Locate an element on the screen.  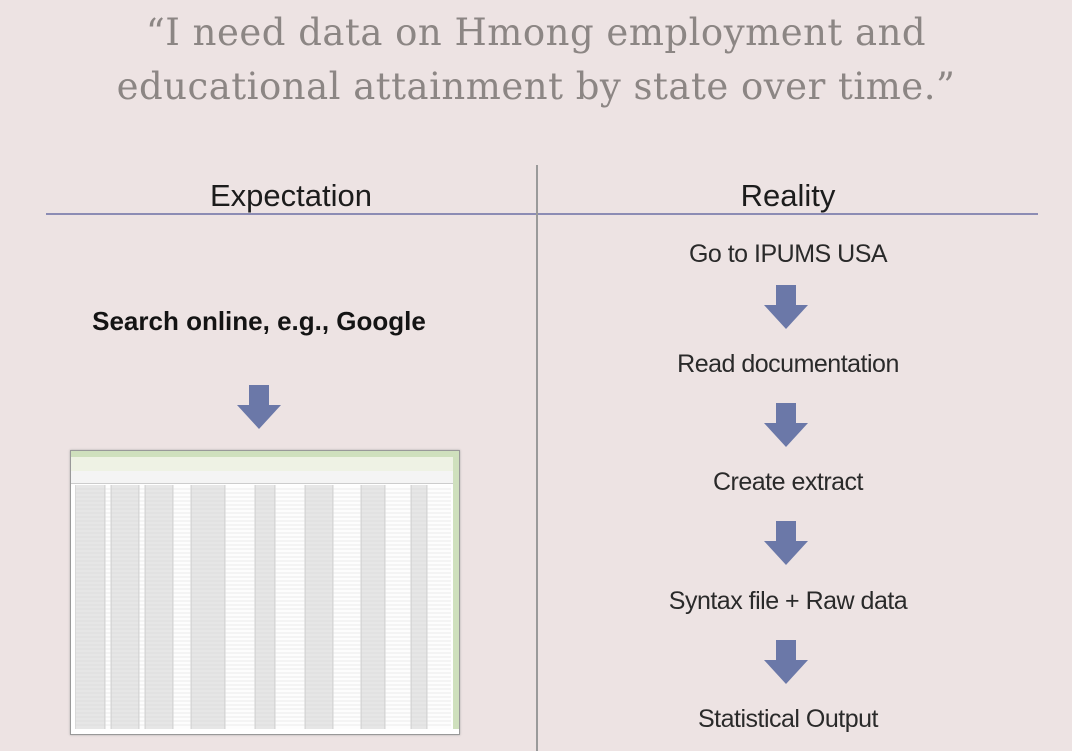
reality-step-1: Go to IPUMS USA is located at coordinates (788, 254).